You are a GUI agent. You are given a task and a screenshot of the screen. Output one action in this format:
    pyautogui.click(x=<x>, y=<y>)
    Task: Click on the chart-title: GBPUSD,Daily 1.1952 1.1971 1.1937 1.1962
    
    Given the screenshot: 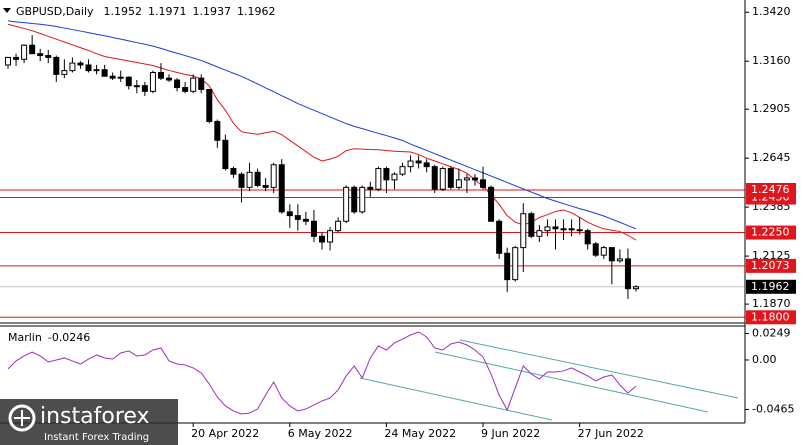 What is the action you would take?
    pyautogui.click(x=146, y=11)
    